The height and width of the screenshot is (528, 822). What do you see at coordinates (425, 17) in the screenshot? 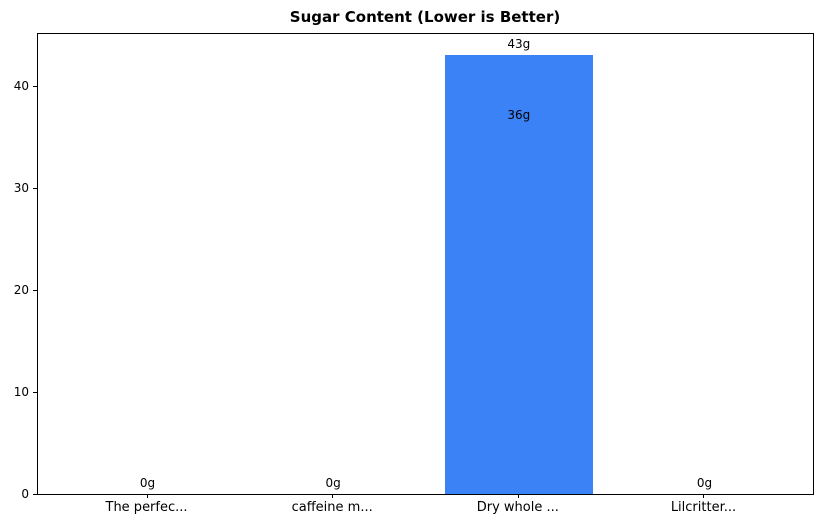
I see `chart-title: Sugar Content (Lower is Better)` at bounding box center [425, 17].